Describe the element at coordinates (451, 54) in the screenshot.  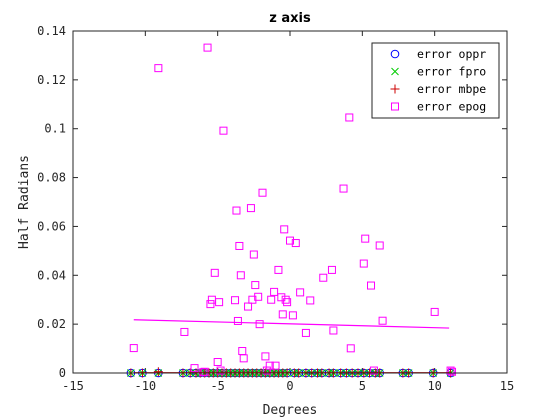
I see `legend-entry-label: error oppr` at that location.